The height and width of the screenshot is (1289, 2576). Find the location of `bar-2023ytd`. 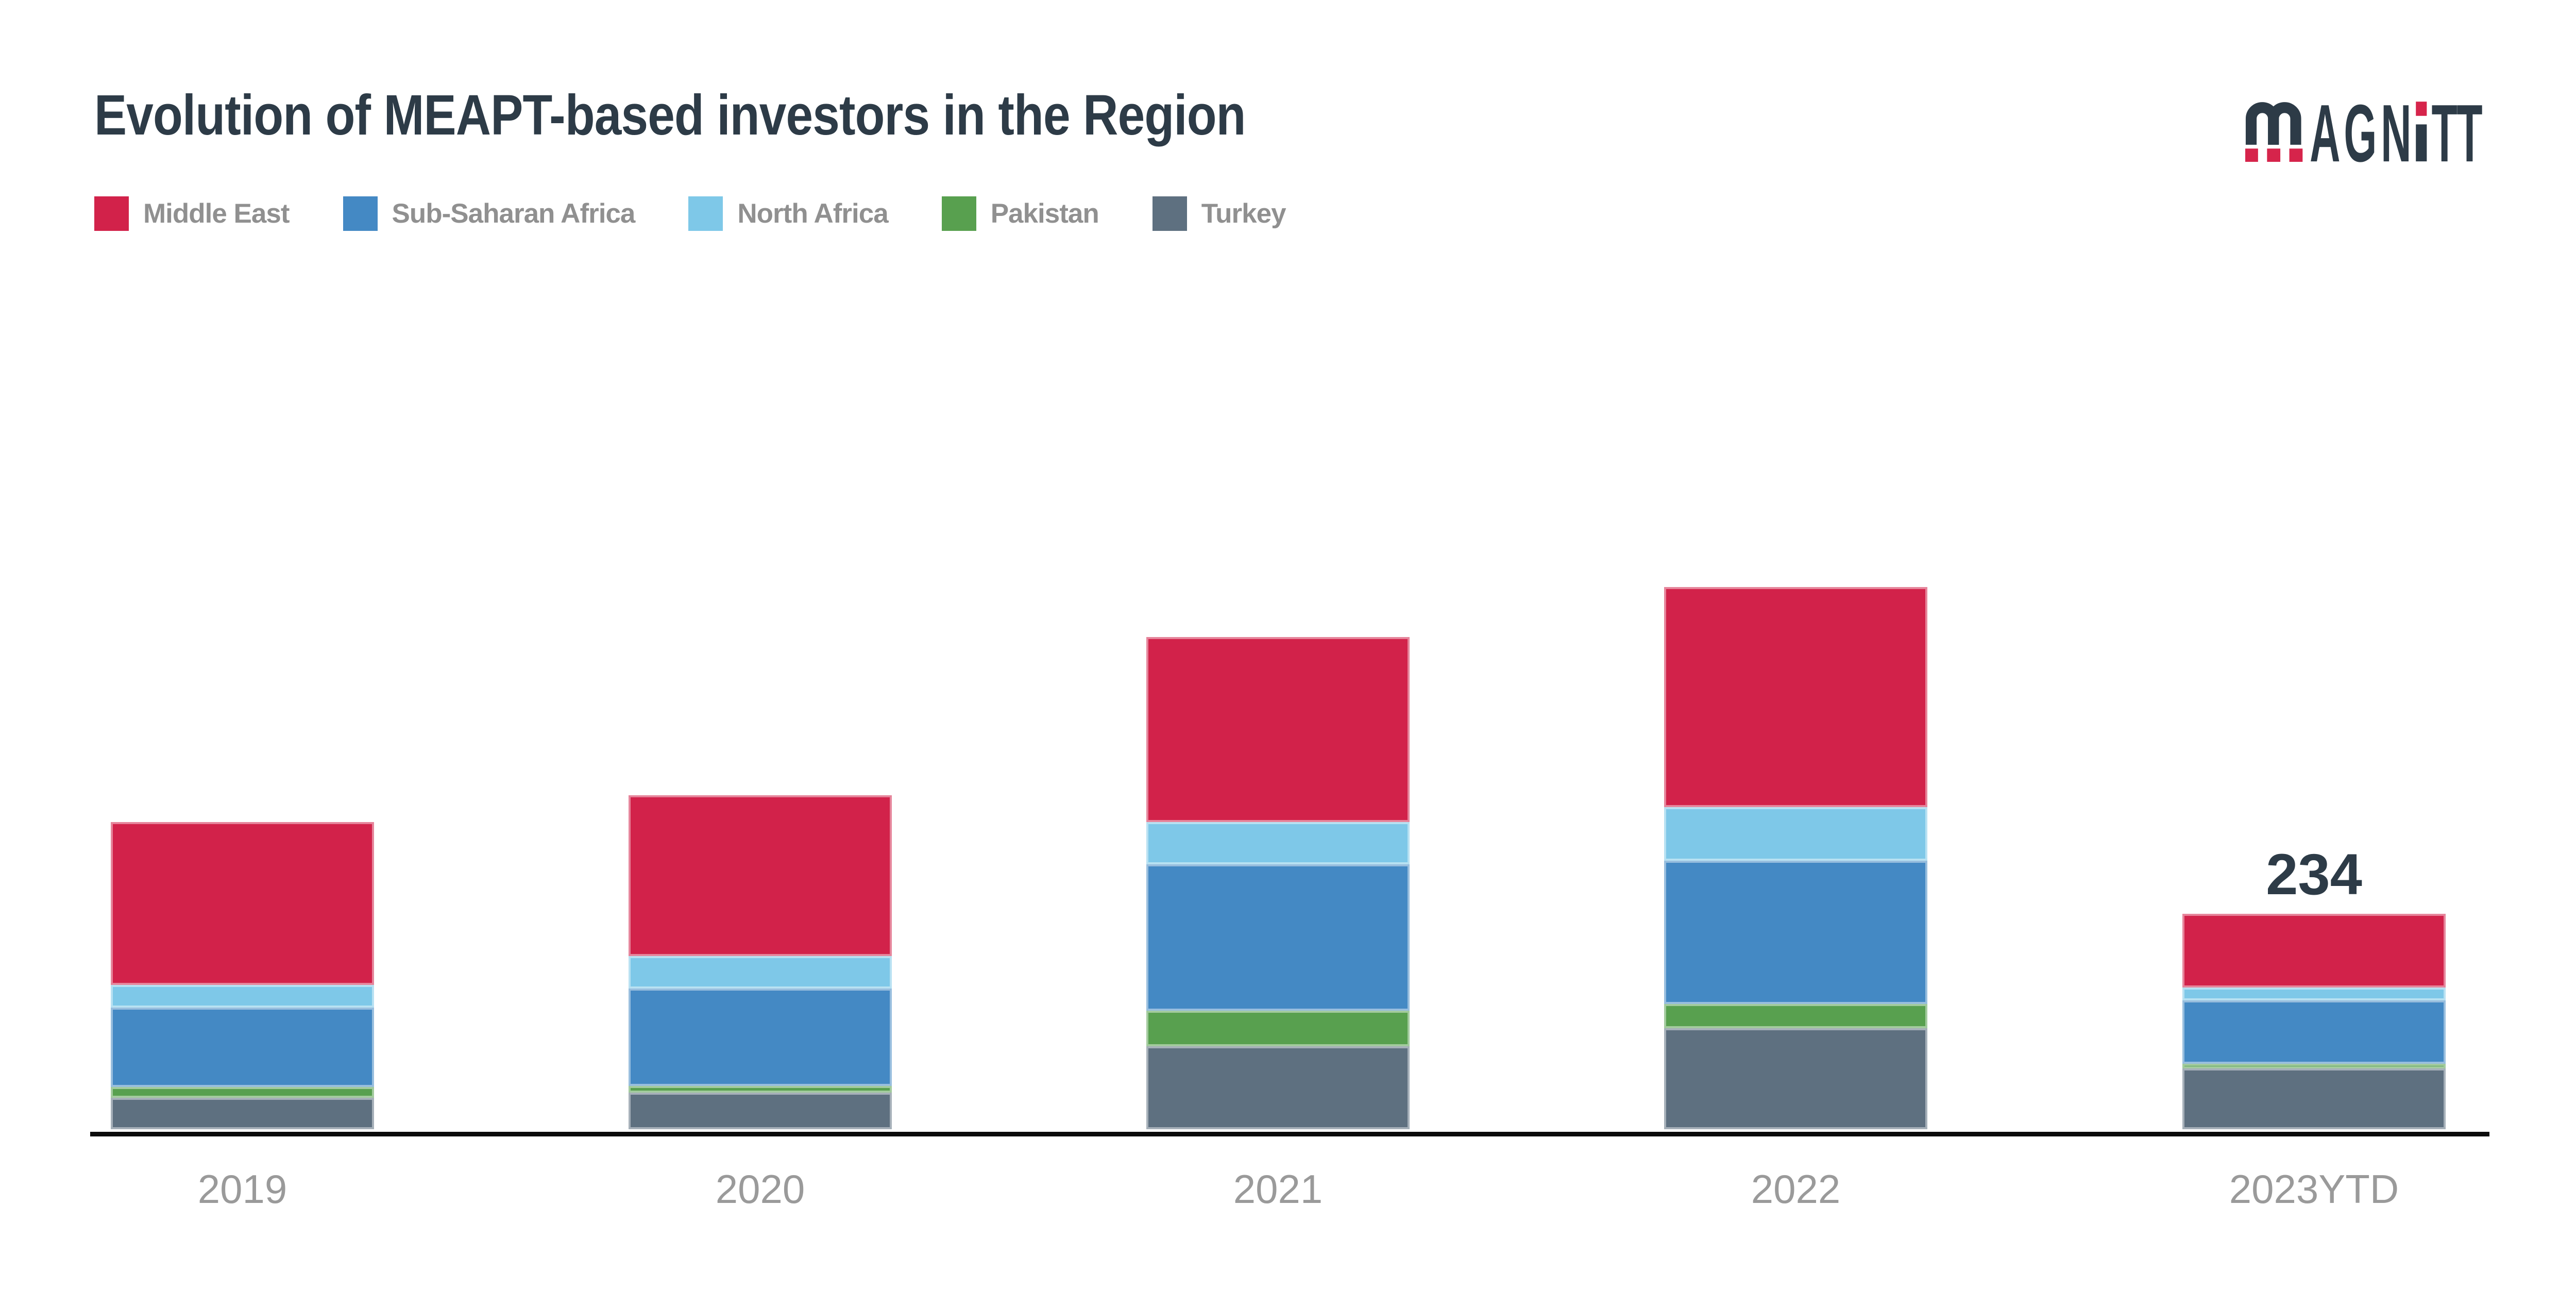

bar-2023ytd is located at coordinates (2314, 1021).